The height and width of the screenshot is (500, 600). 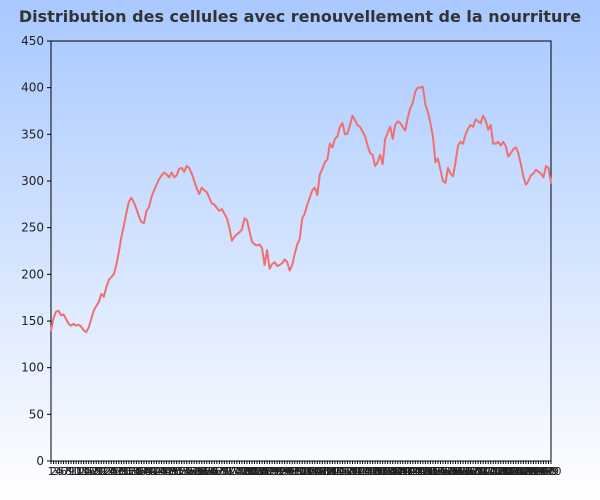 What do you see at coordinates (141, 471) in the screenshot?
I see `x-tick-label: 37` at bounding box center [141, 471].